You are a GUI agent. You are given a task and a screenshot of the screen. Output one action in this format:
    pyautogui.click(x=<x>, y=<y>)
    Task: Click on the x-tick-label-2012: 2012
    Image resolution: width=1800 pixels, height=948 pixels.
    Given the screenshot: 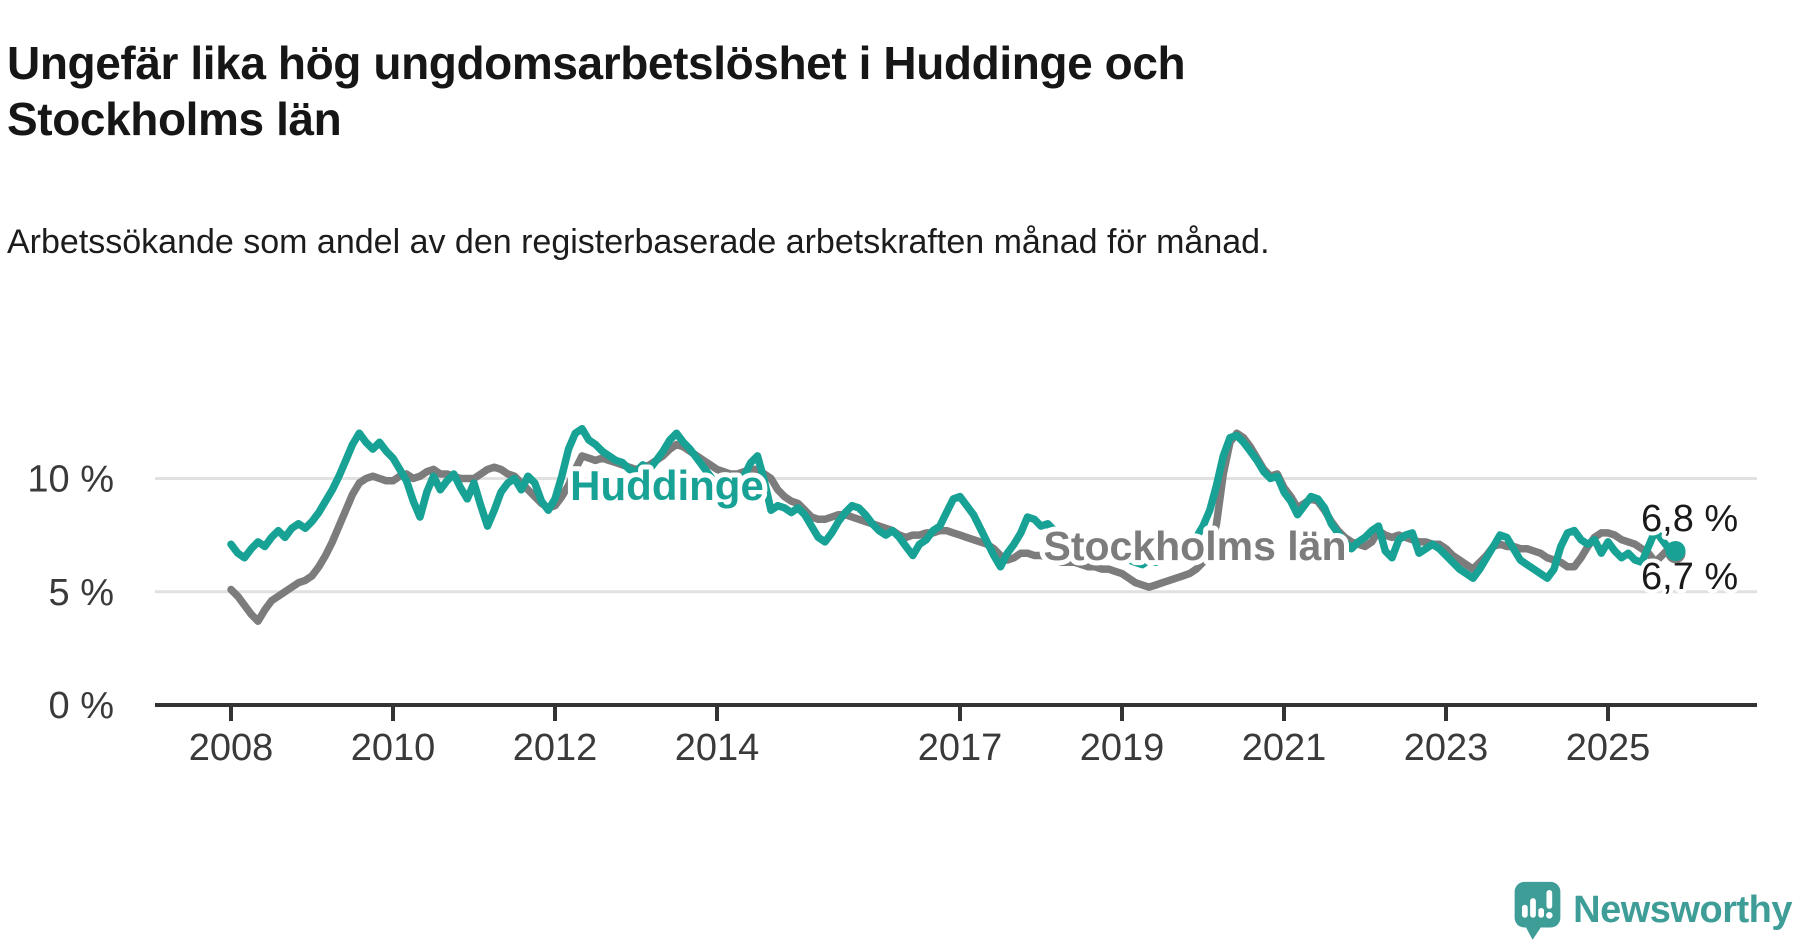 What is the action you would take?
    pyautogui.click(x=555, y=748)
    